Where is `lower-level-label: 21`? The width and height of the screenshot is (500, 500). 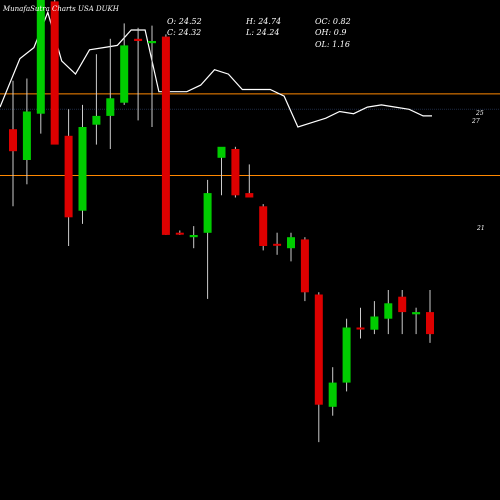
lower-level-label: 21 is located at coordinates (481, 228).